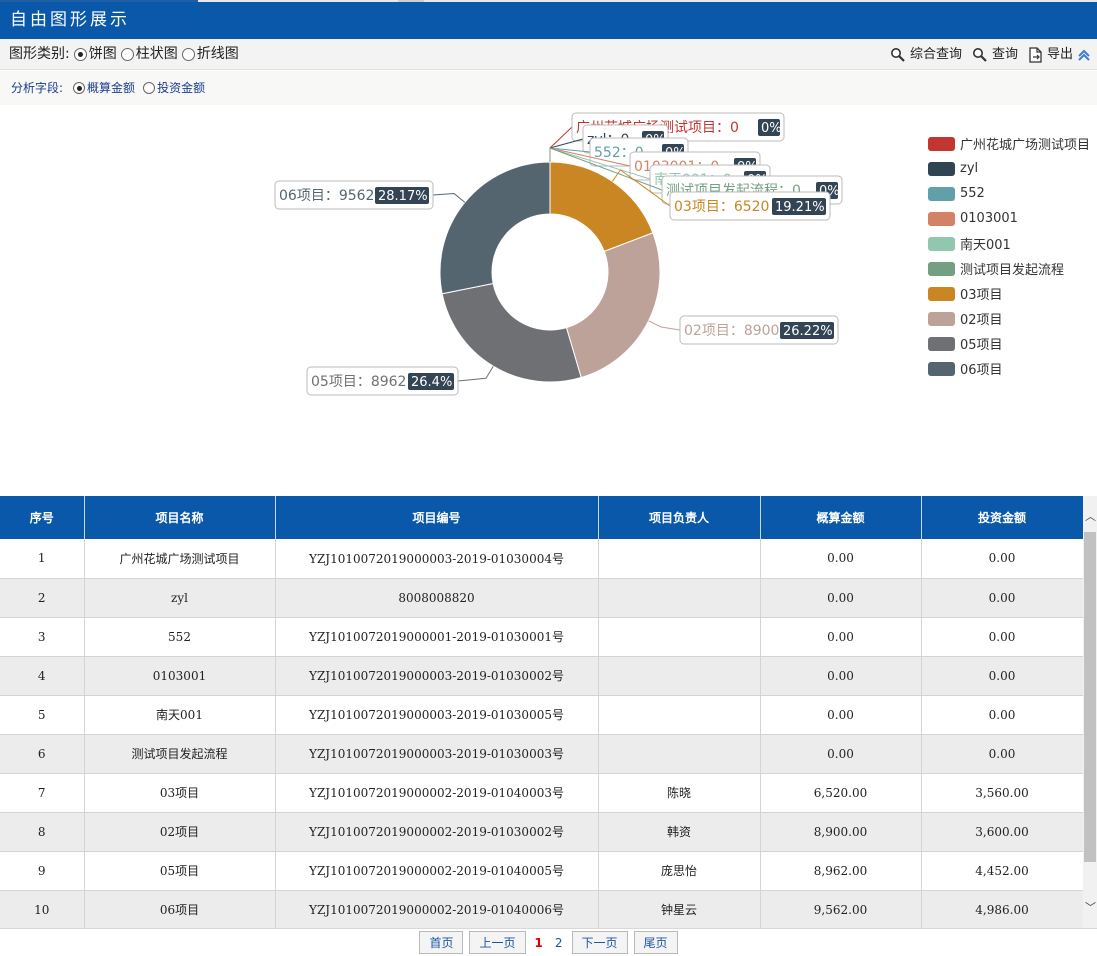  I want to click on query-label: 查询, so click(1004, 54).